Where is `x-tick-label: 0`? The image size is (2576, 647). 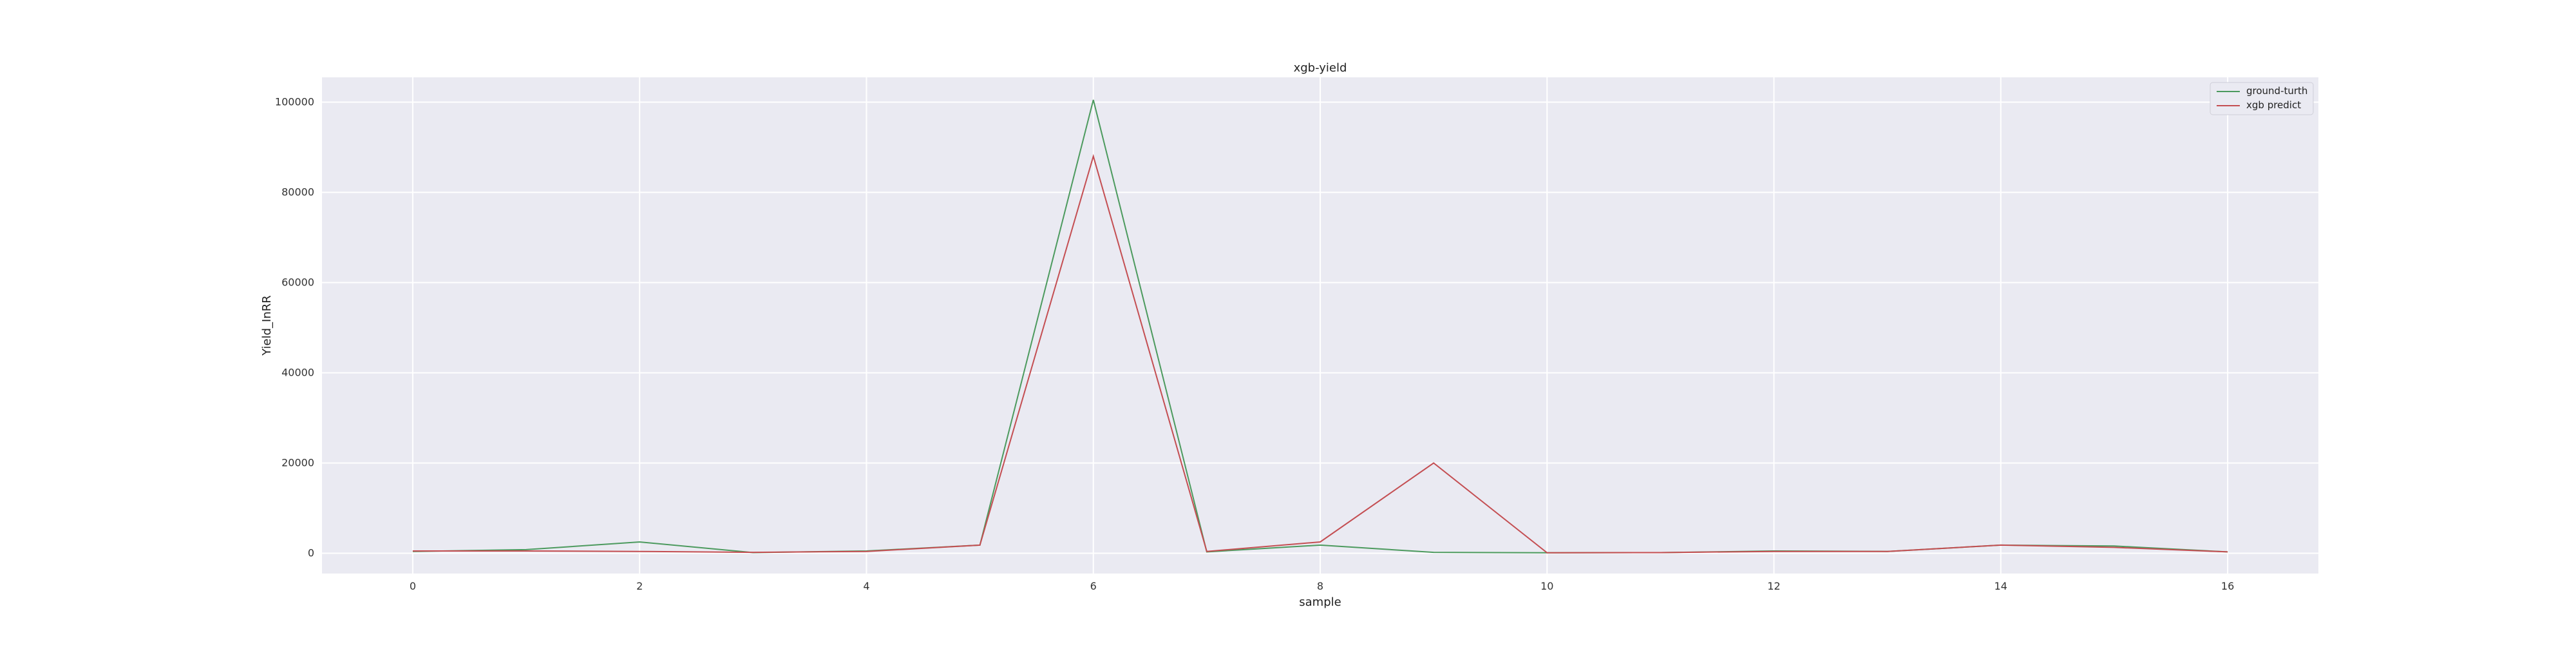 x-tick-label: 0 is located at coordinates (413, 586).